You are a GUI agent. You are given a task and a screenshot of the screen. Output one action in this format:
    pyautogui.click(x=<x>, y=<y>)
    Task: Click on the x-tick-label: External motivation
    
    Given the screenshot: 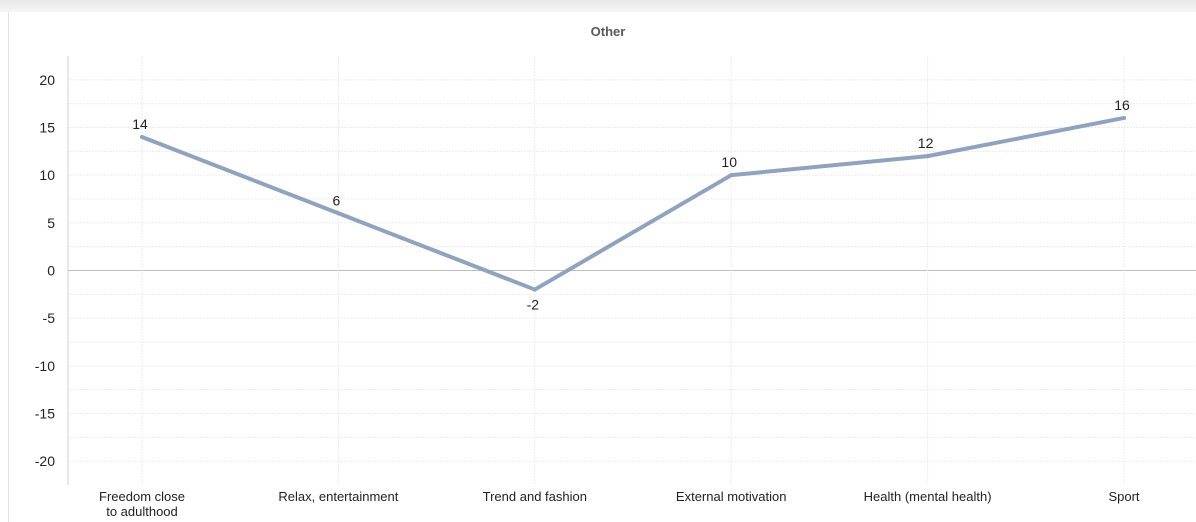 What is the action you would take?
    pyautogui.click(x=731, y=496)
    